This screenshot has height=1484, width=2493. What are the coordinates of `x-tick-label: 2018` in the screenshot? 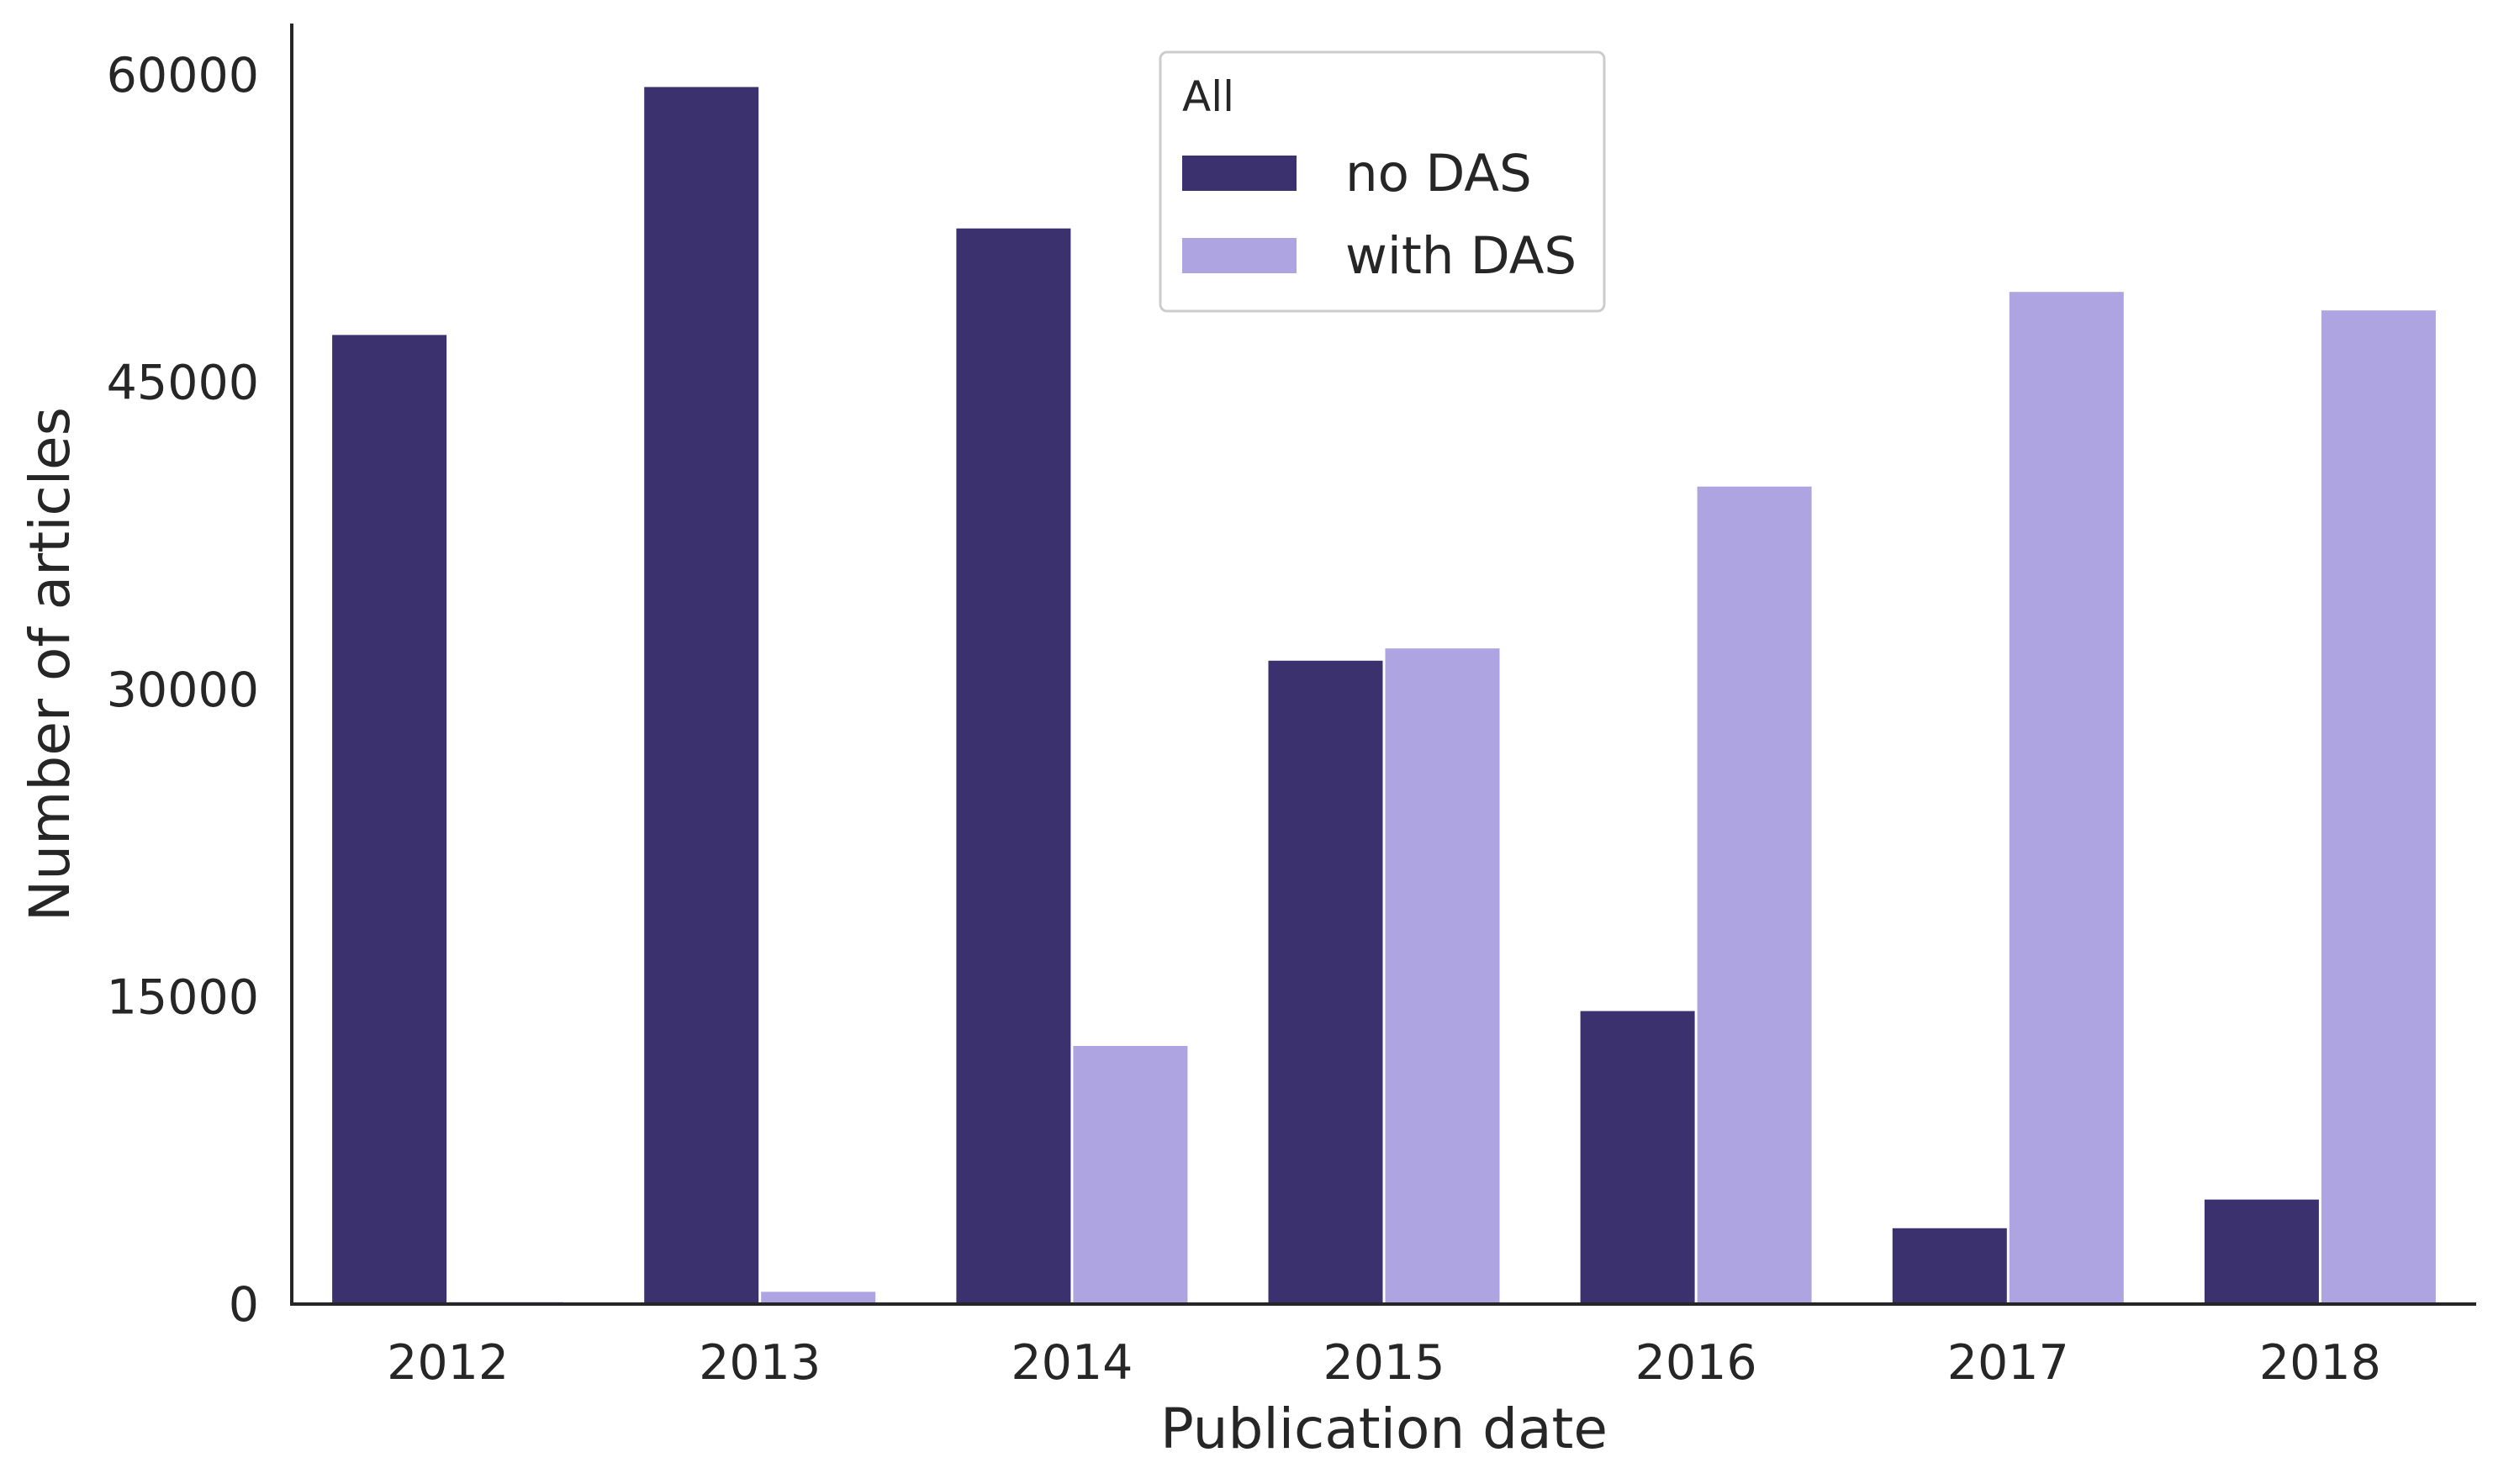 It's located at (2320, 1363).